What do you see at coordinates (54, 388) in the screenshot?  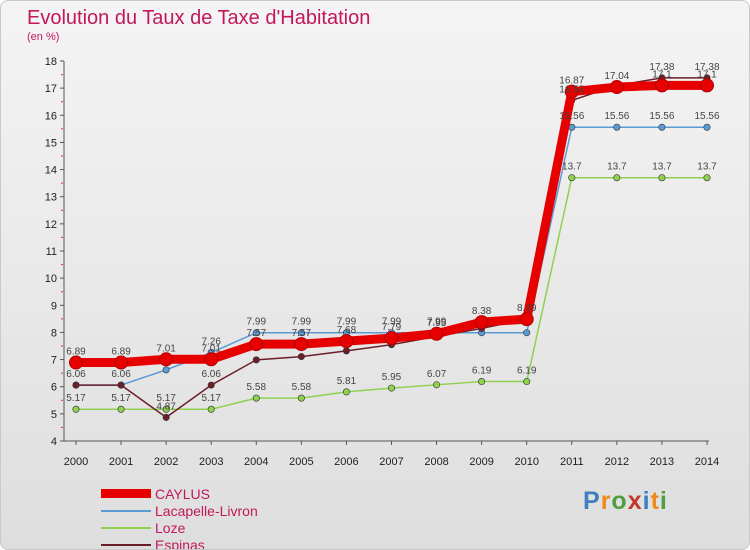 I see `y-tick-label: 6` at bounding box center [54, 388].